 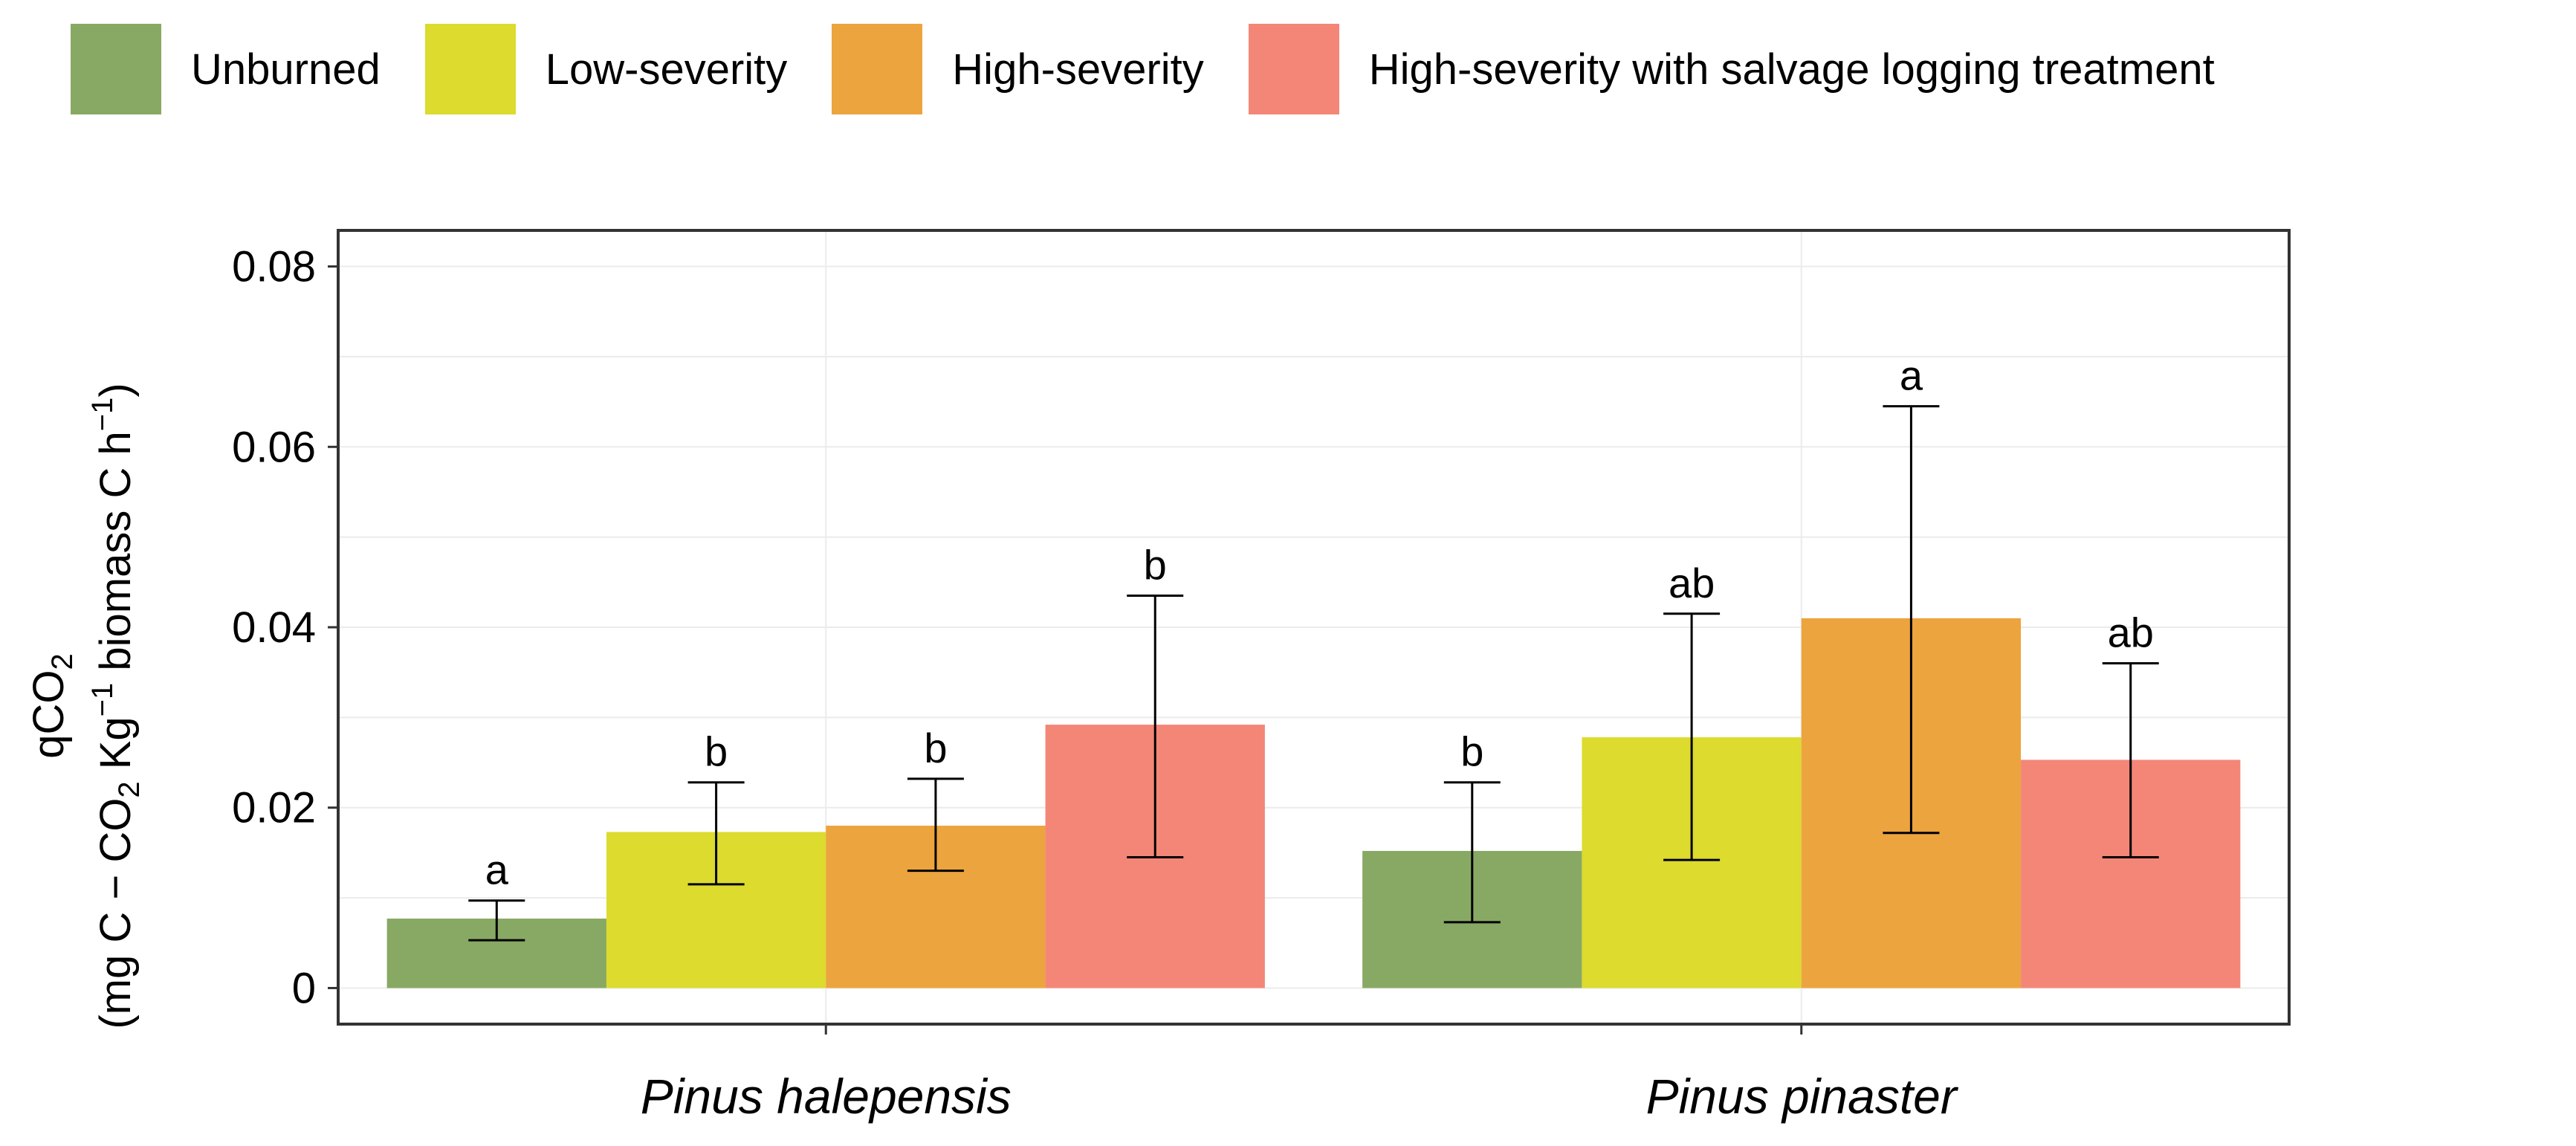 What do you see at coordinates (497, 869) in the screenshot?
I see `letter-unburned-pinus-halepensis: a` at bounding box center [497, 869].